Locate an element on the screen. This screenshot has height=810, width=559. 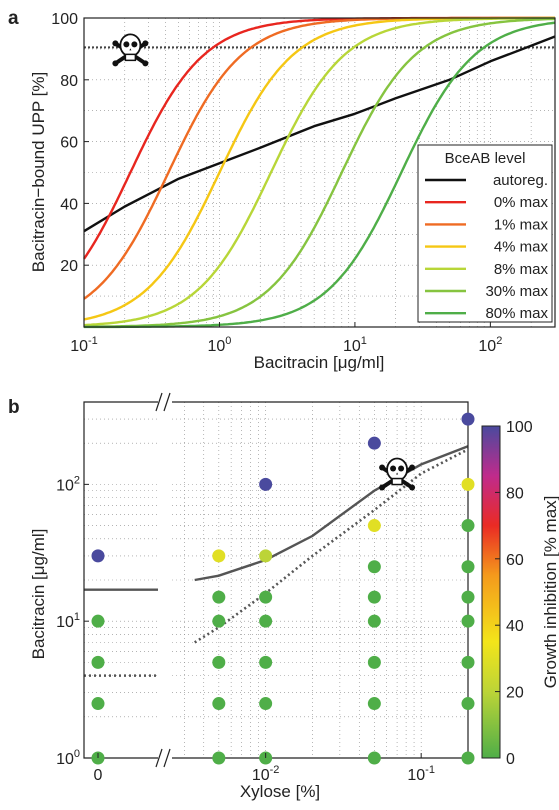
y-tick-label: 40 is located at coordinates (69, 204).